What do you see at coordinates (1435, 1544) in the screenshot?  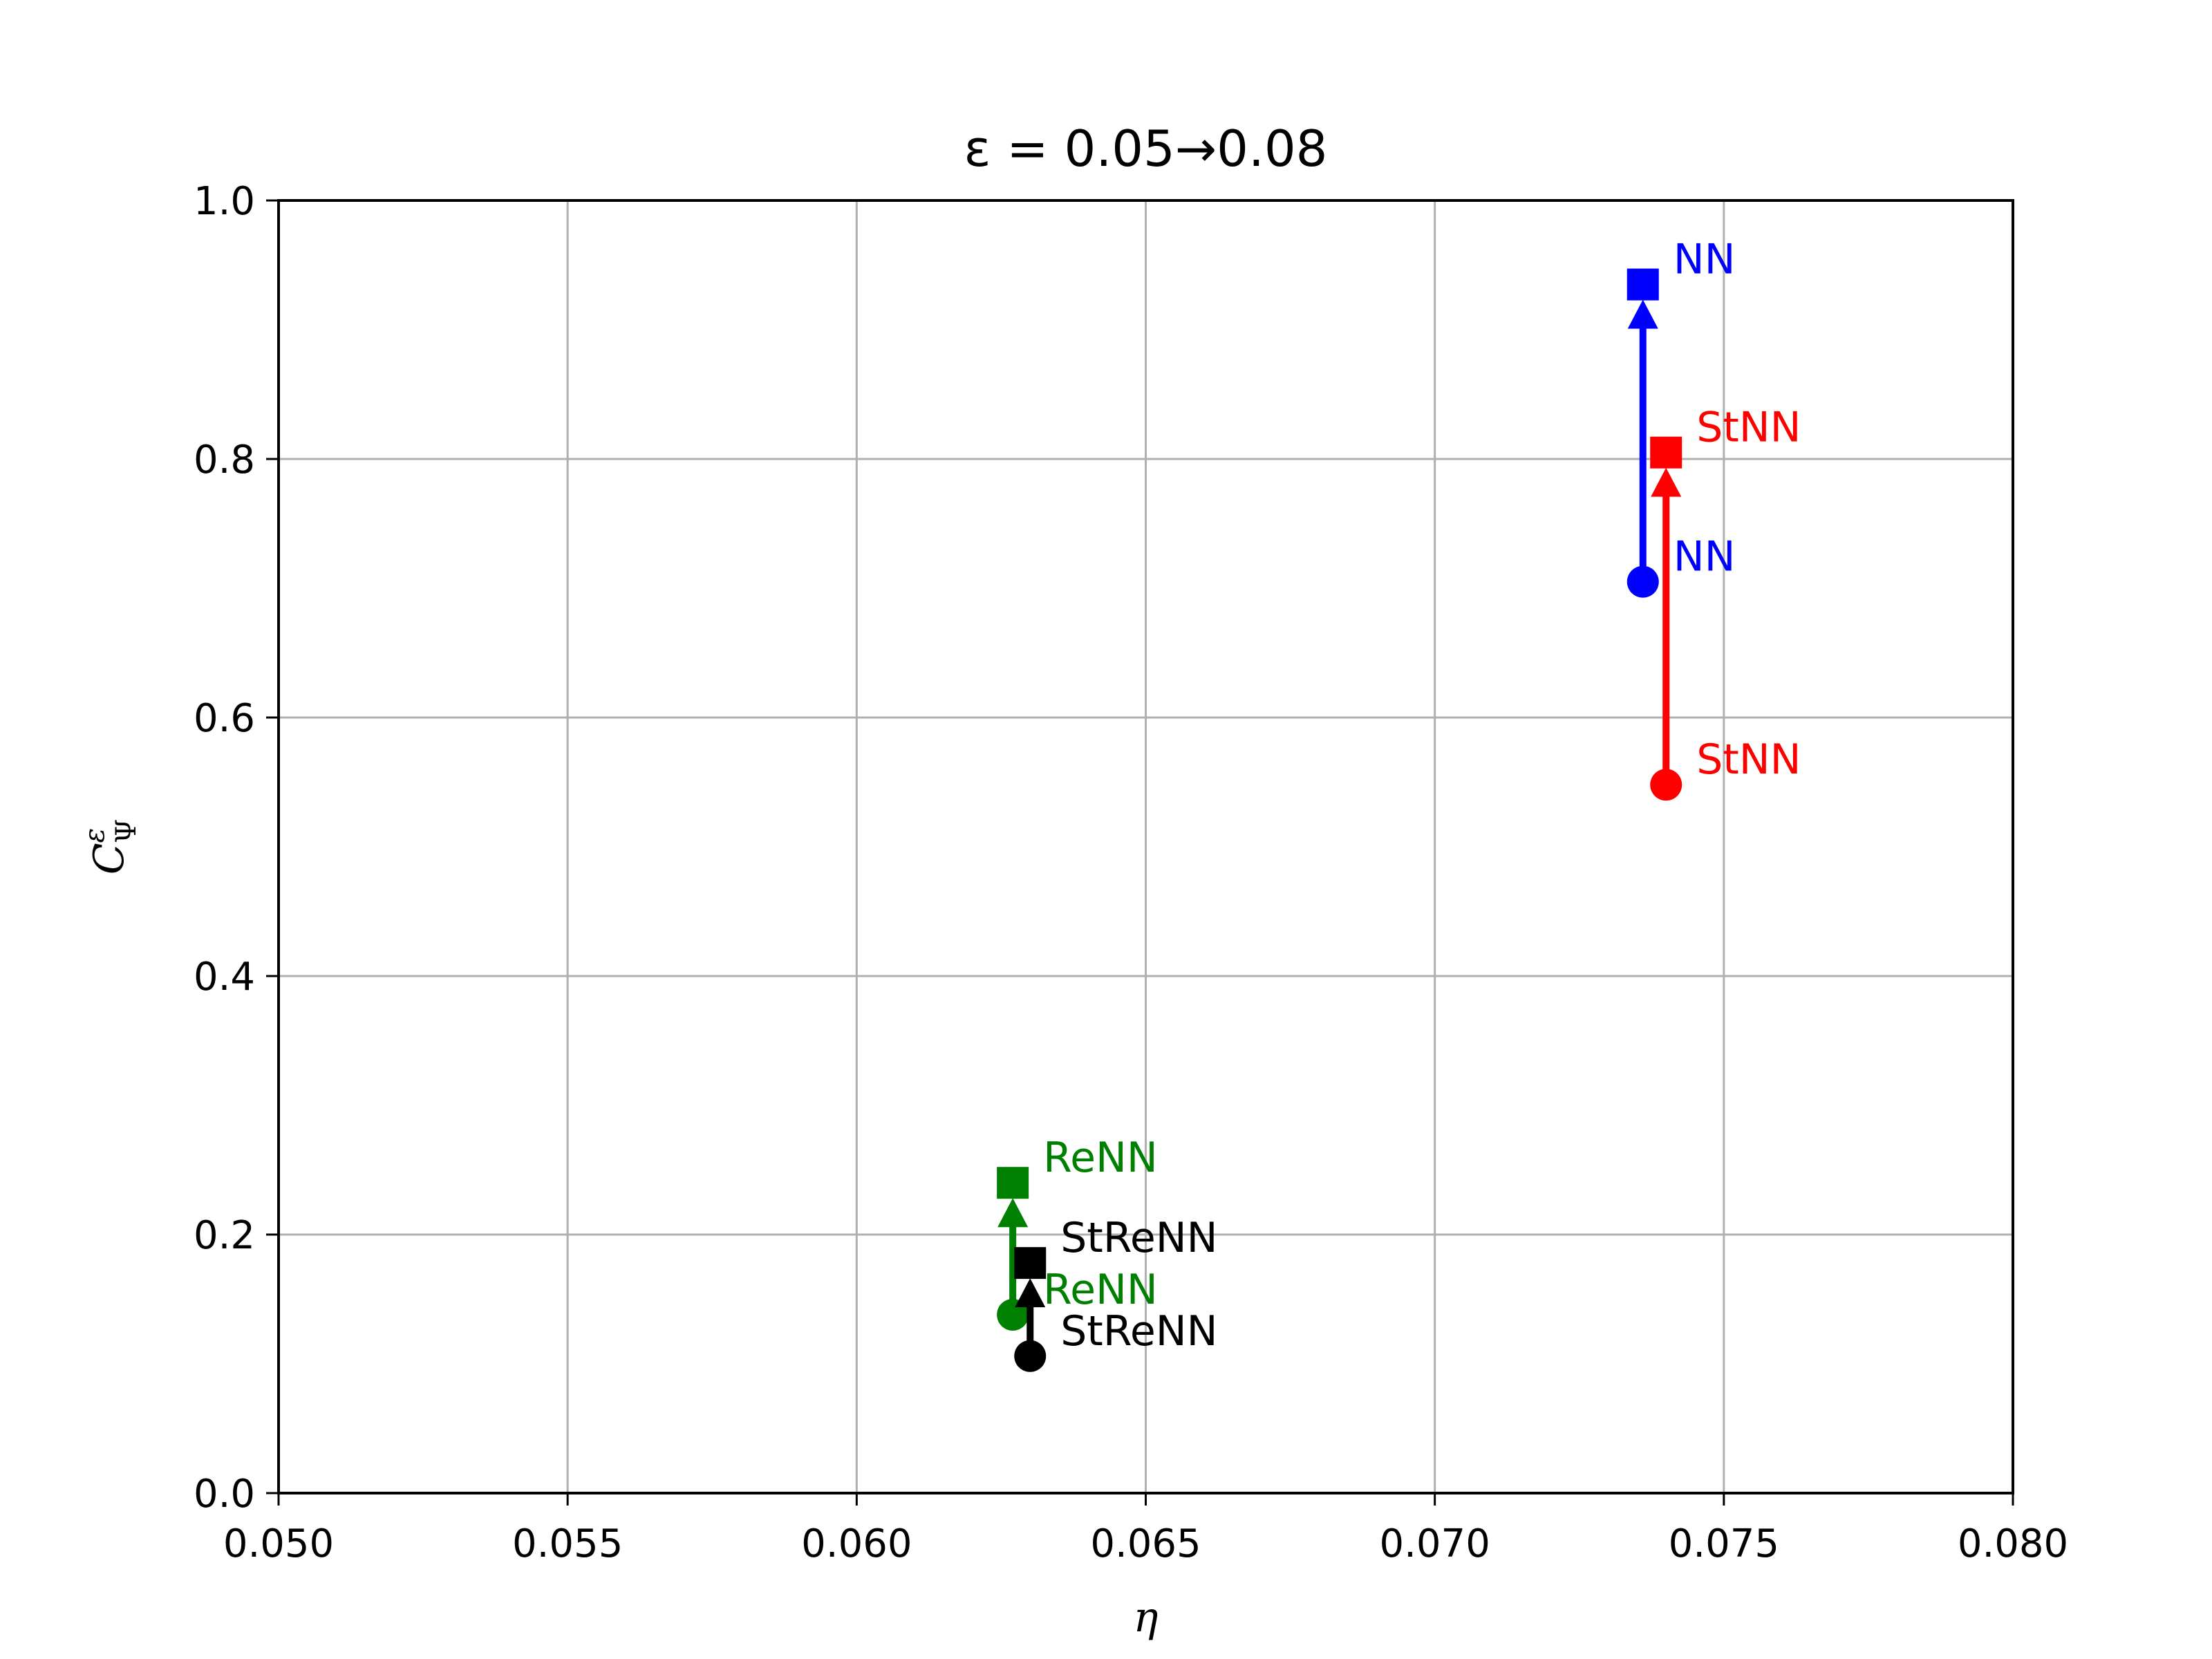 I see `x-tick-label: 0.070` at bounding box center [1435, 1544].